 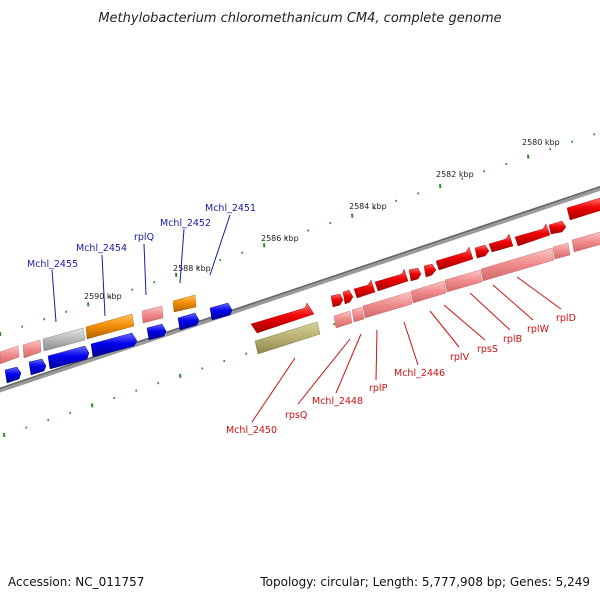 What do you see at coordinates (419, 373) in the screenshot?
I see `gene-label: Mchl_2446` at bounding box center [419, 373].